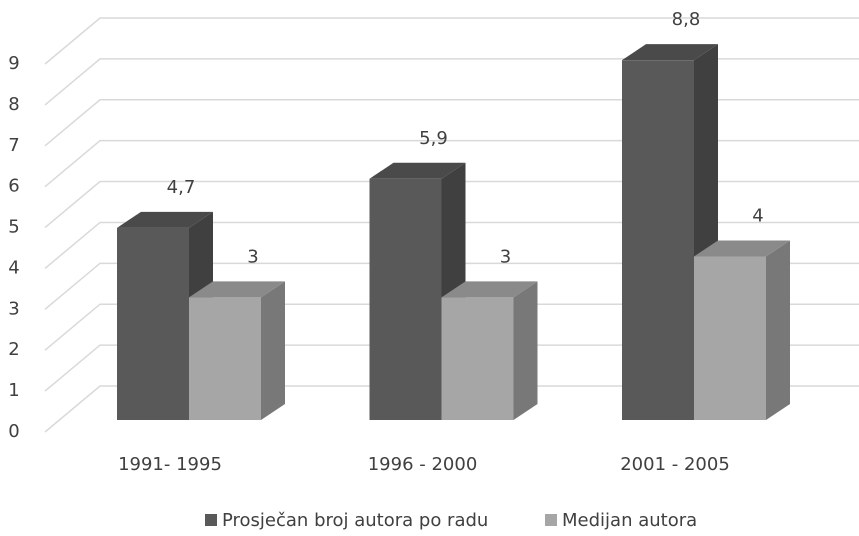 The image size is (859, 536). Describe the element at coordinates (170, 464) in the screenshot. I see `x-tick-label: 1991- 1995` at that location.